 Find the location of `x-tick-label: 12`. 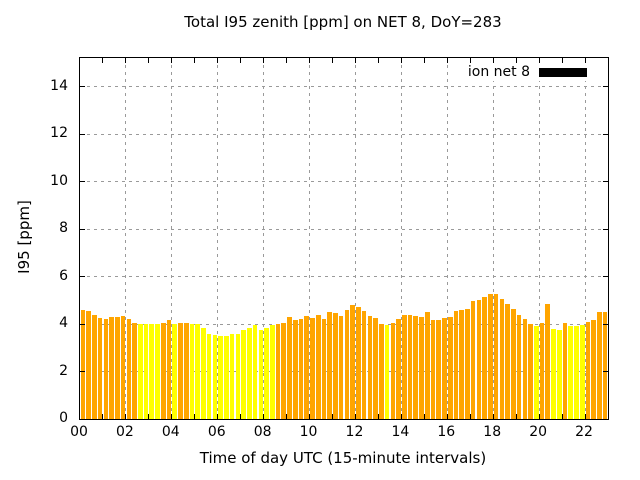

x-tick-label: 12 is located at coordinates (354, 432).